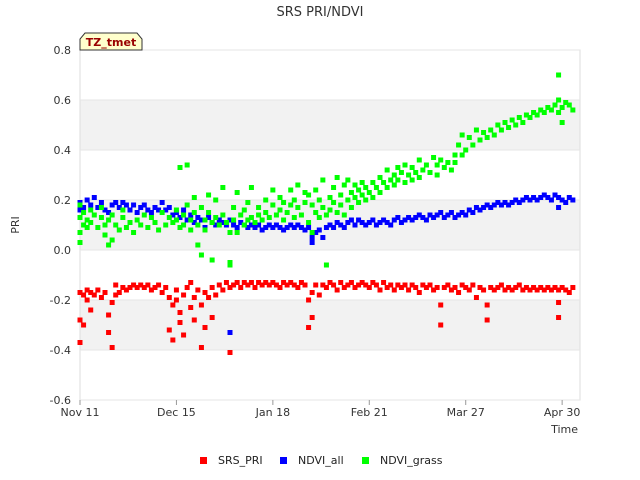 The image size is (640, 480). Describe the element at coordinates (15, 225) in the screenshot. I see `y-axis-label: PRI` at that location.